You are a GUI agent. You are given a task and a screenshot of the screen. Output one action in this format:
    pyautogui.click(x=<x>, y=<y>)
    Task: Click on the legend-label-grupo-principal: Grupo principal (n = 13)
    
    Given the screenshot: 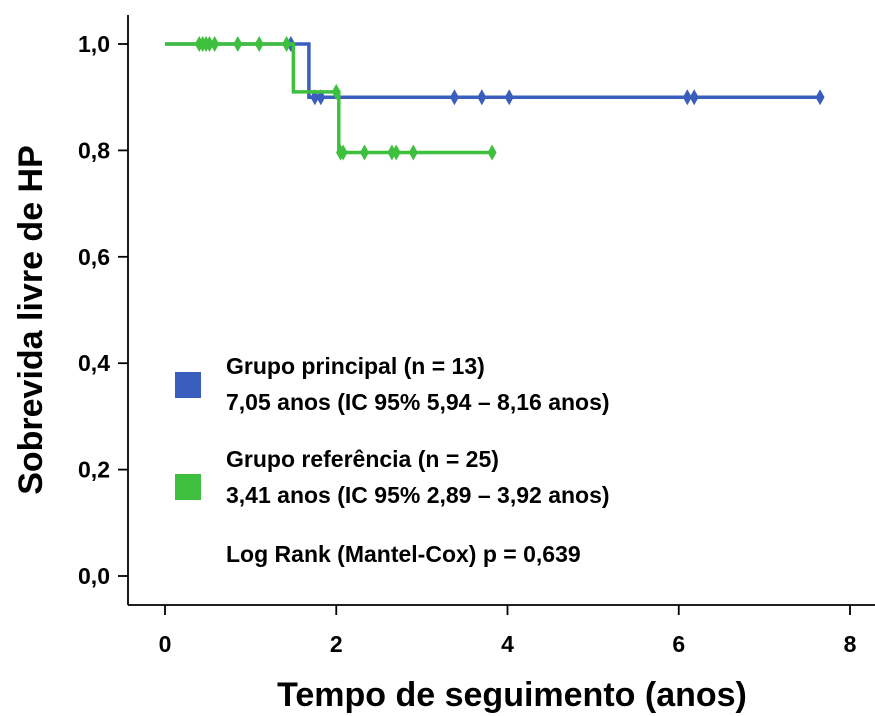 What is the action you would take?
    pyautogui.click(x=355, y=366)
    